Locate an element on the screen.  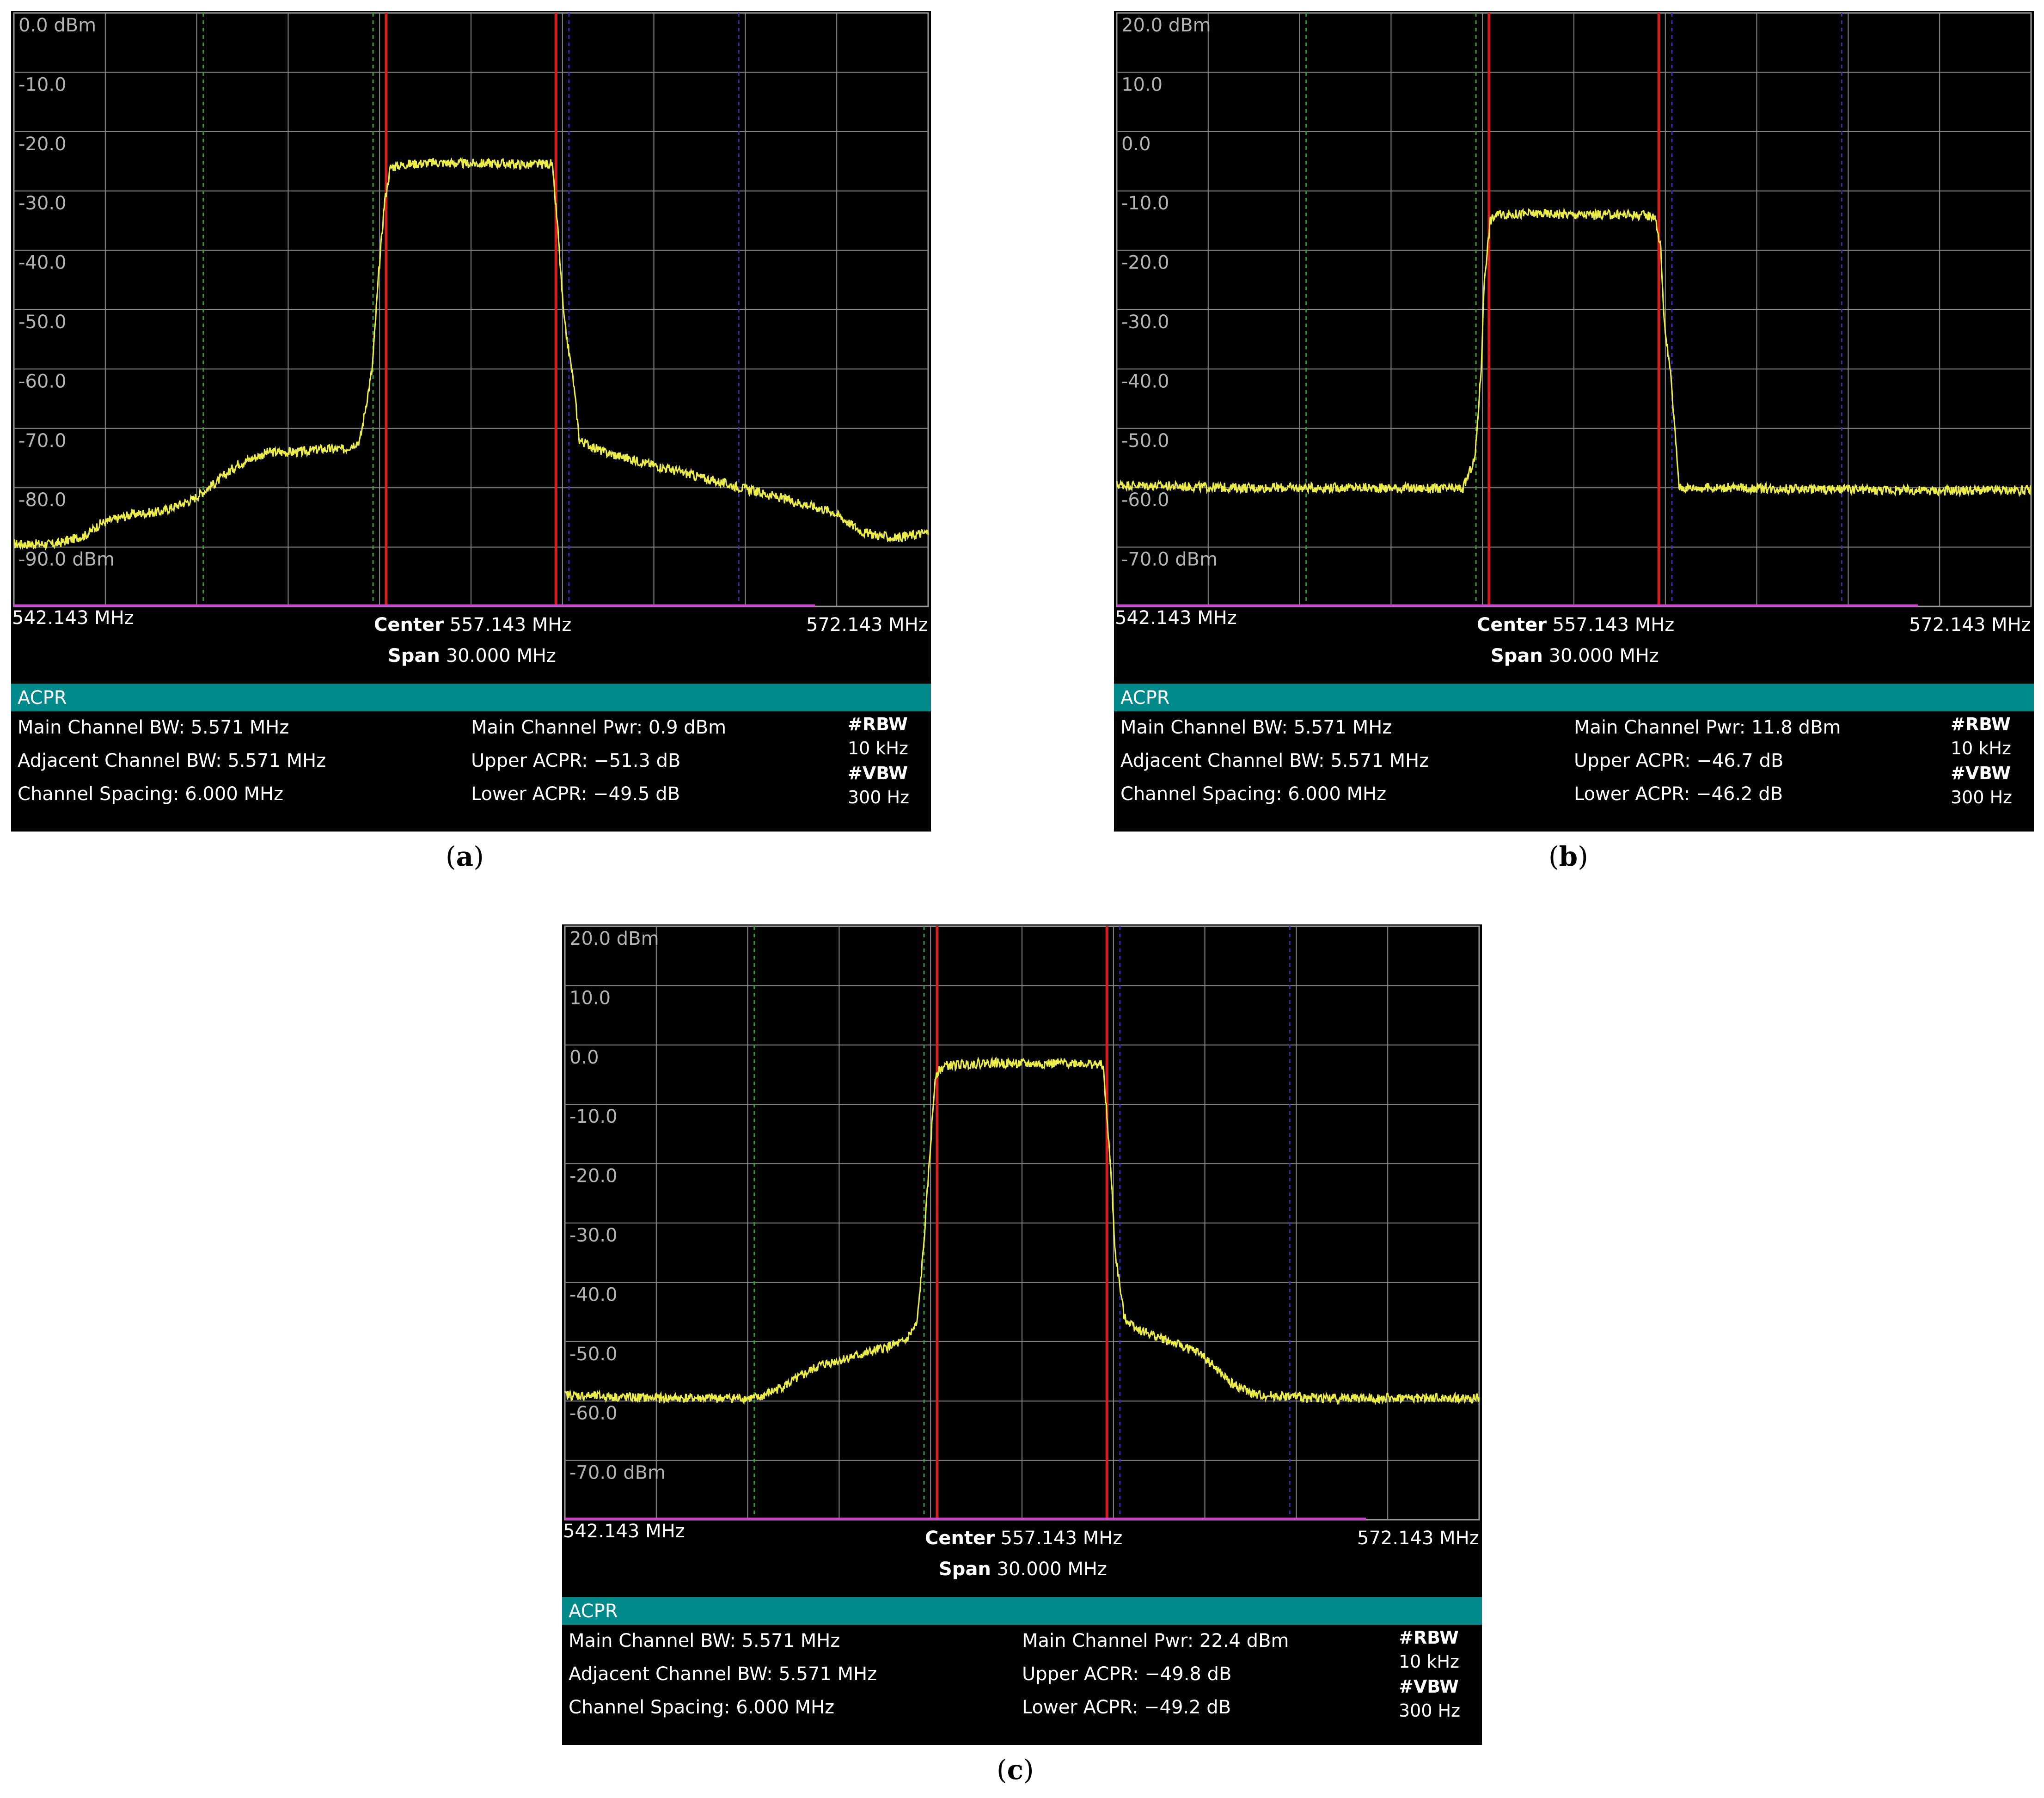
main-channel-power: Main Channel Pwr: 0.9 dBm is located at coordinates (599, 727).